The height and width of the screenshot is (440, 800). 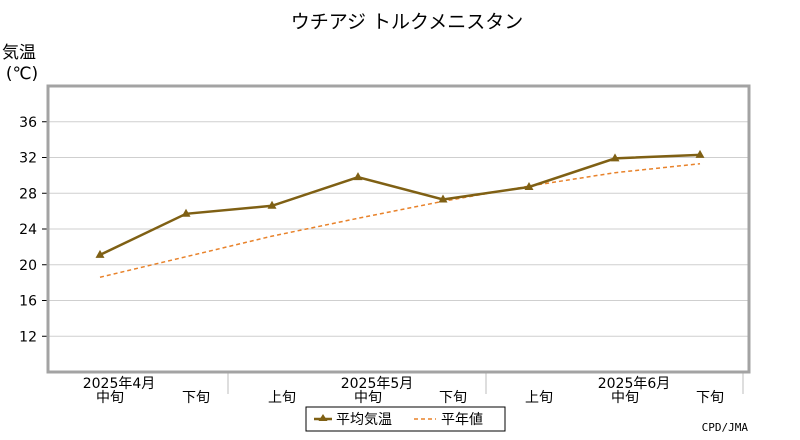 I want to click on y-axis-unit: (℃), so click(x=22, y=74).